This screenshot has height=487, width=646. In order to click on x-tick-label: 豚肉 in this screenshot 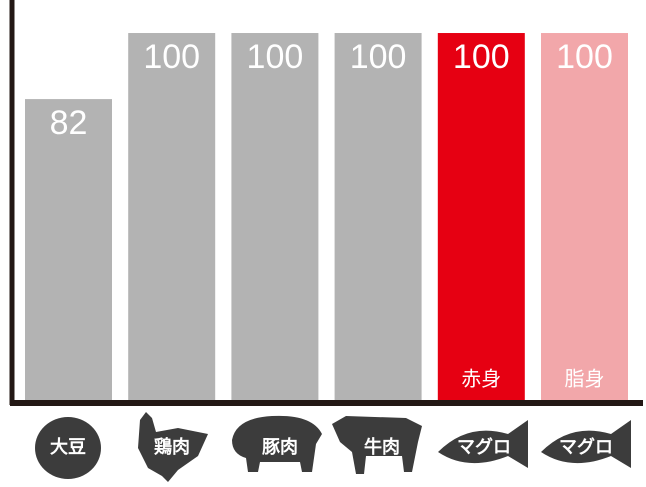, I will do `click(280, 447)`.